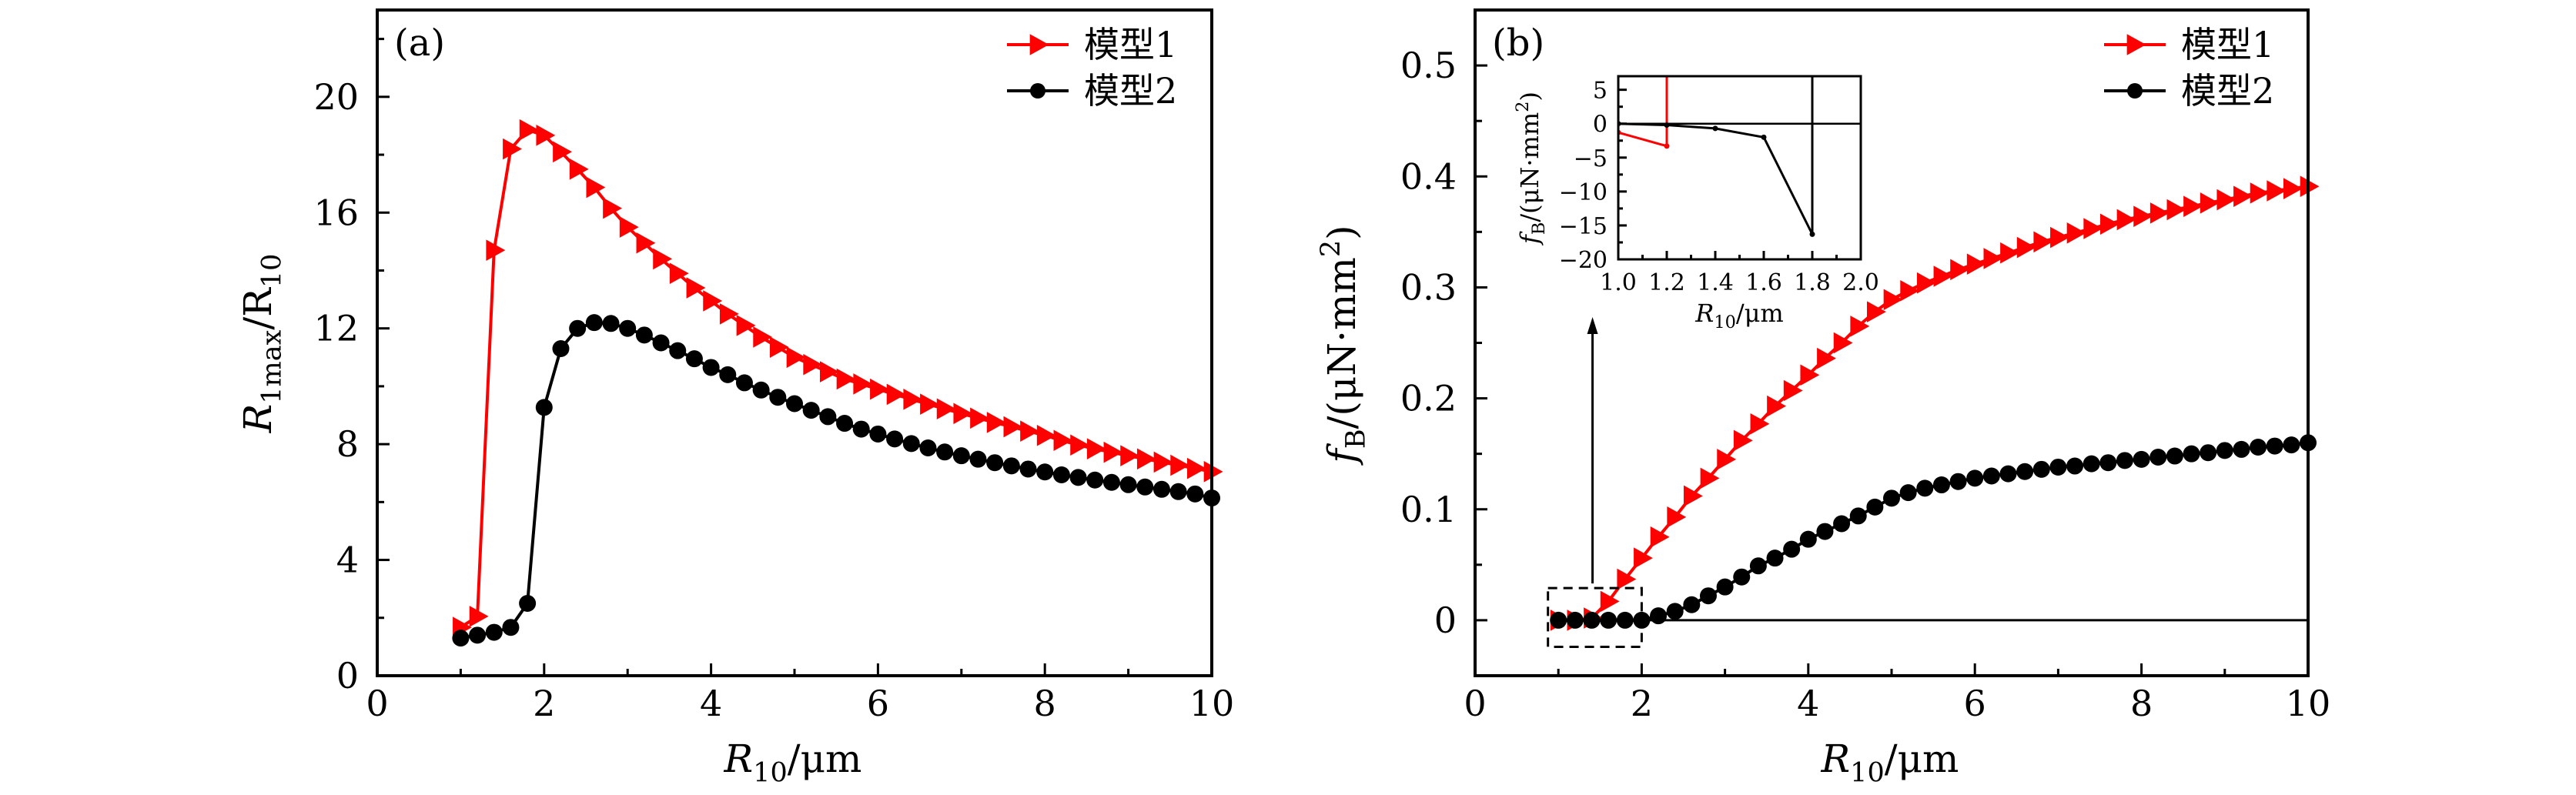 This screenshot has width=2576, height=795. I want to click on y-tick-label: 16, so click(336, 212).